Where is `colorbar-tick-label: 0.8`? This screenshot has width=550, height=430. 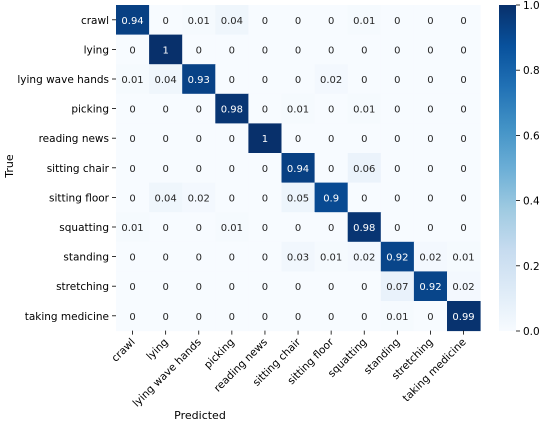 colorbar-tick-label: 0.8 is located at coordinates (531, 71).